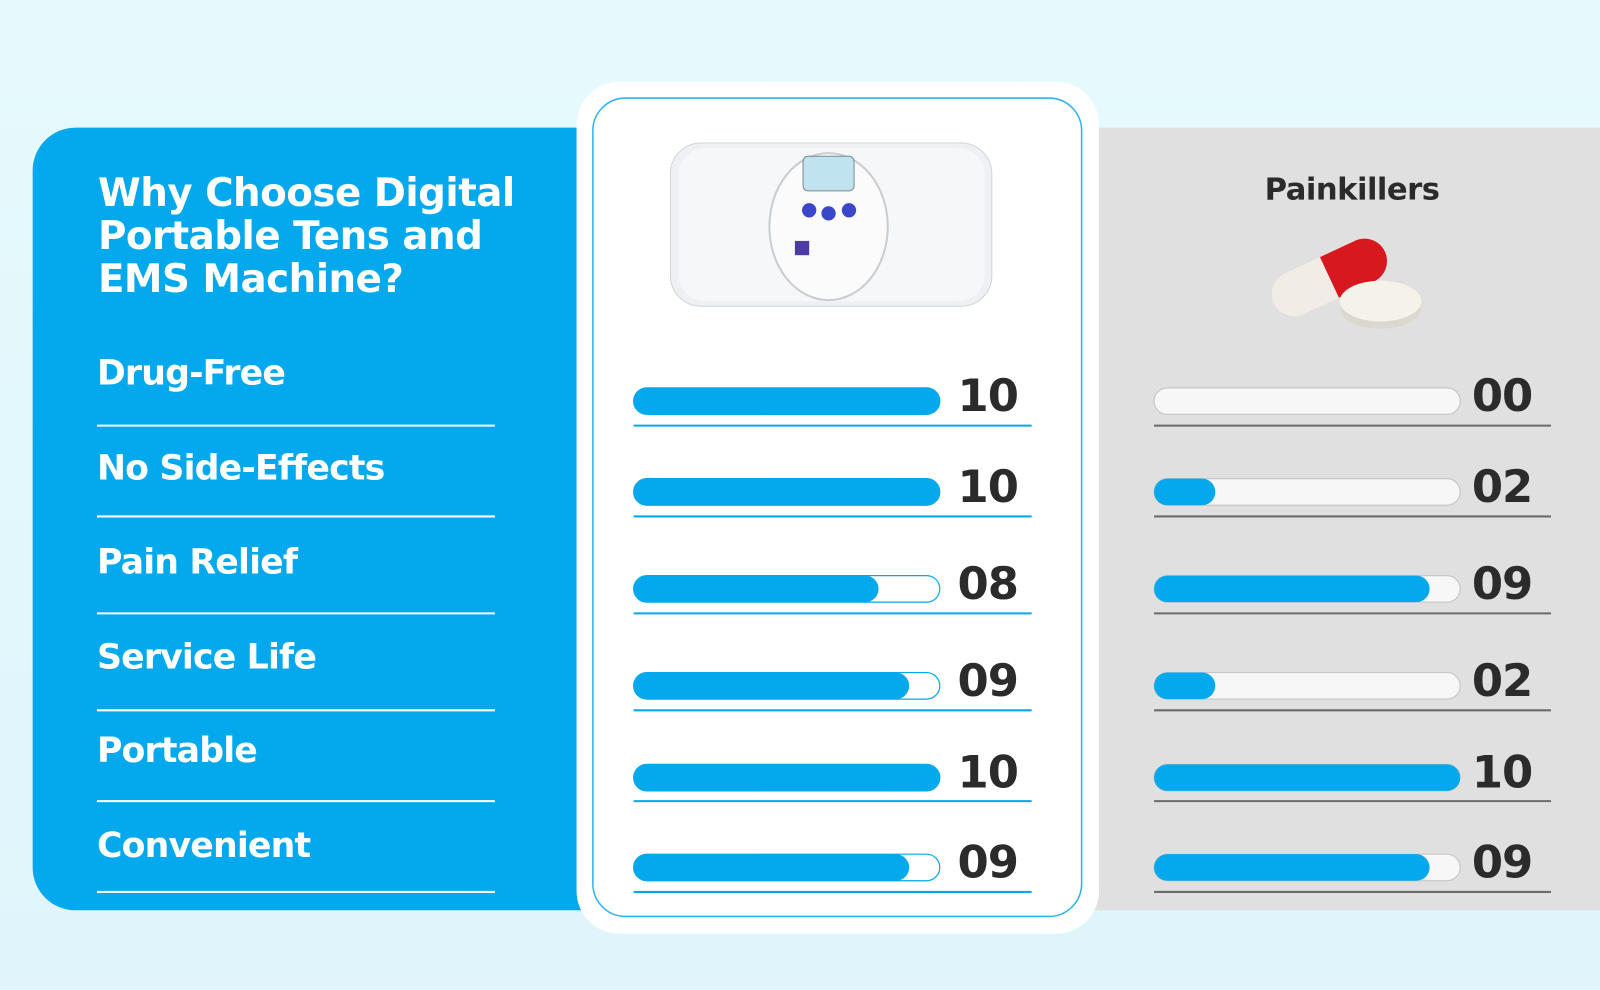 Image resolution: width=1600 pixels, height=990 pixels. Describe the element at coordinates (177, 751) in the screenshot. I see `category-label: Portable` at that location.